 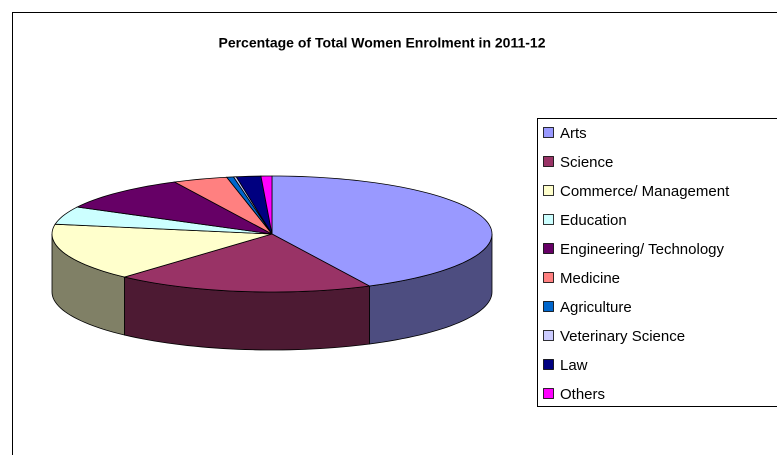 What do you see at coordinates (593, 220) in the screenshot?
I see `legend-label: Education` at bounding box center [593, 220].